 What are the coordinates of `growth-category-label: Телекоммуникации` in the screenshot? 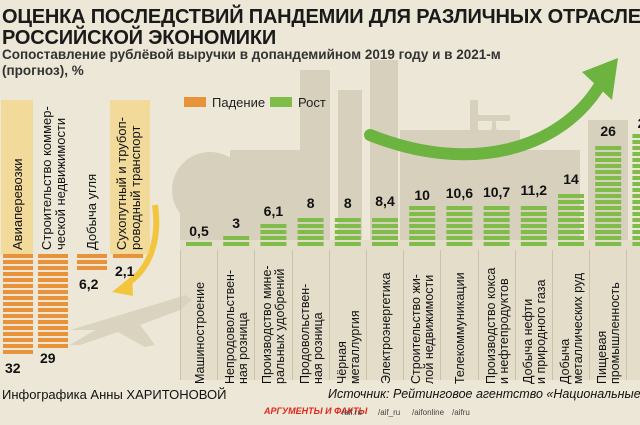 It's located at (460, 328).